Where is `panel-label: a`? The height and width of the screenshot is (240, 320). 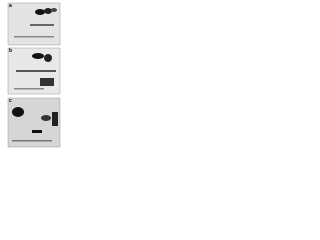 panel-label: a is located at coordinates (10, 6).